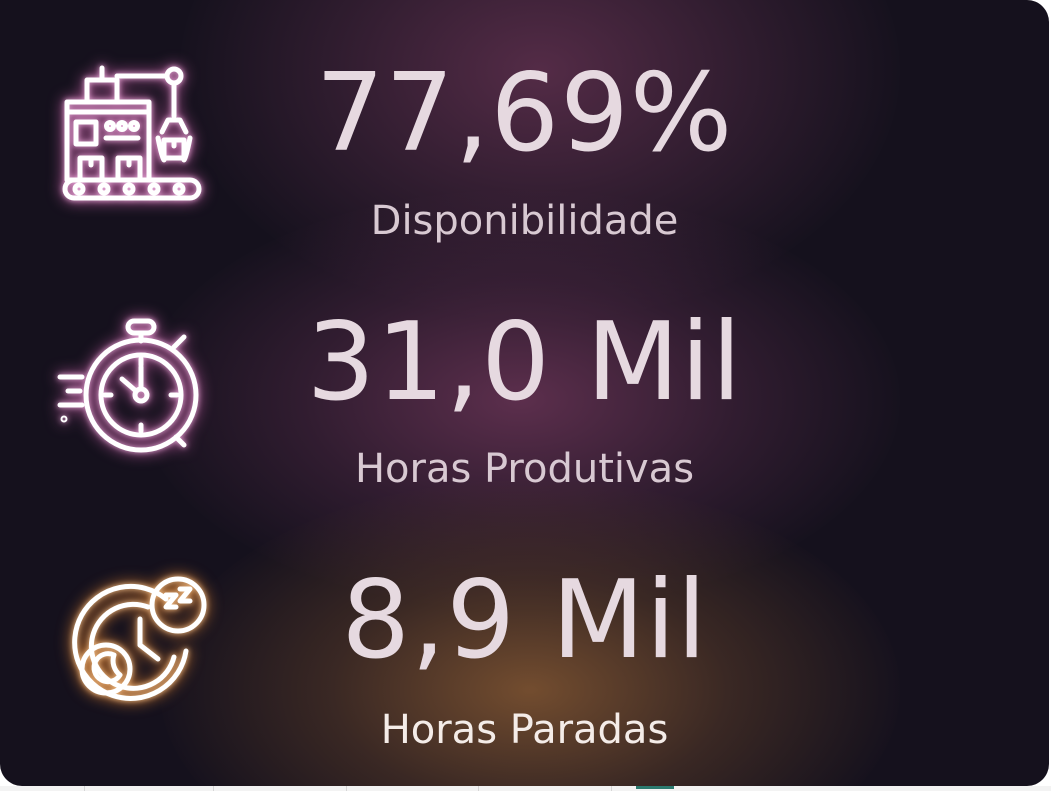 The image size is (1051, 791). What do you see at coordinates (143, 641) in the screenshot?
I see `sleep-clock-icon` at bounding box center [143, 641].